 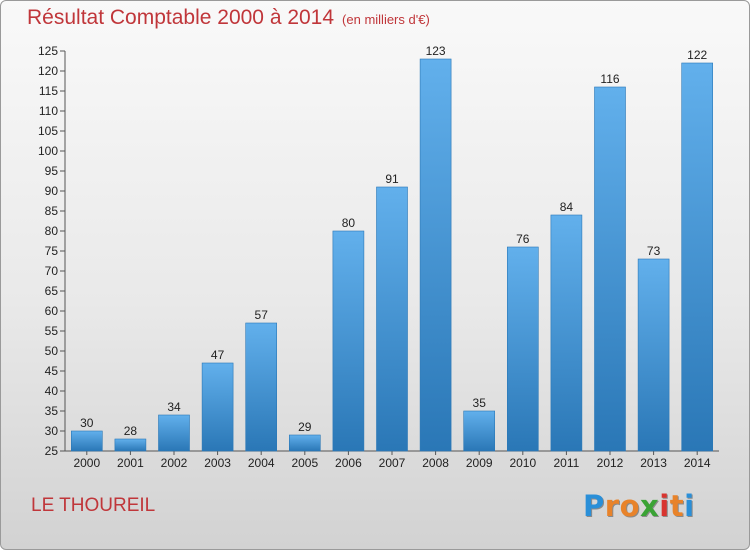 What do you see at coordinates (52, 411) in the screenshot?
I see `y-tick-label: 35` at bounding box center [52, 411].